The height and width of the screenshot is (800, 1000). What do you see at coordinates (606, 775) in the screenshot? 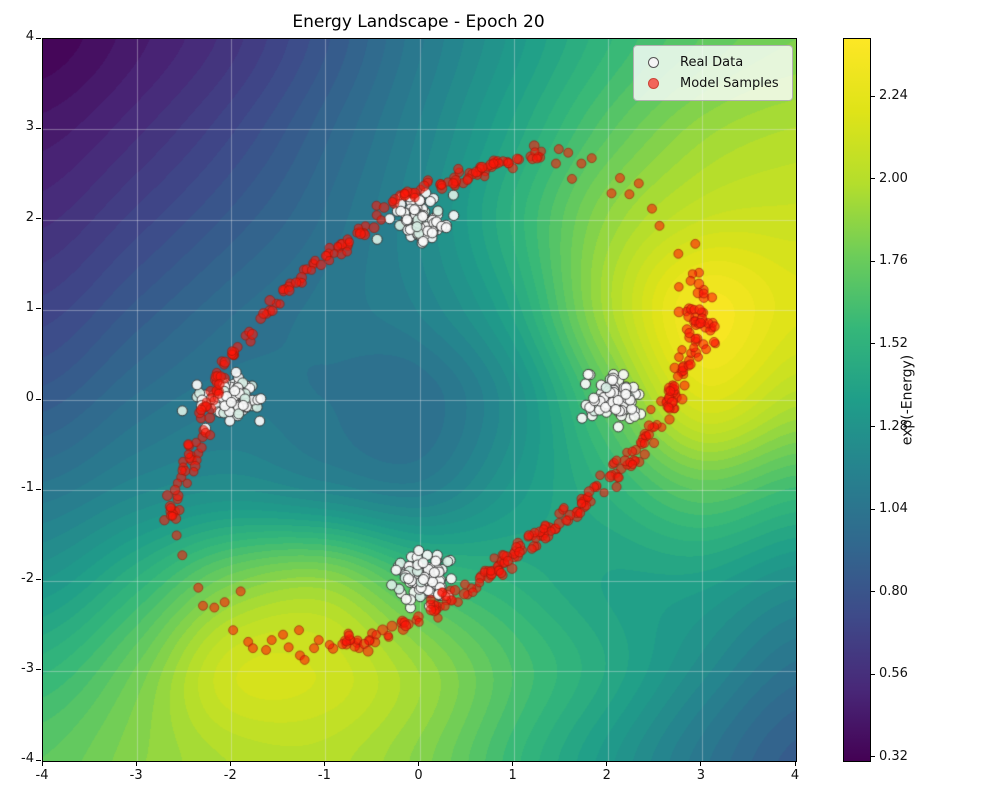
I see `x-tick-label: 2` at bounding box center [606, 775].